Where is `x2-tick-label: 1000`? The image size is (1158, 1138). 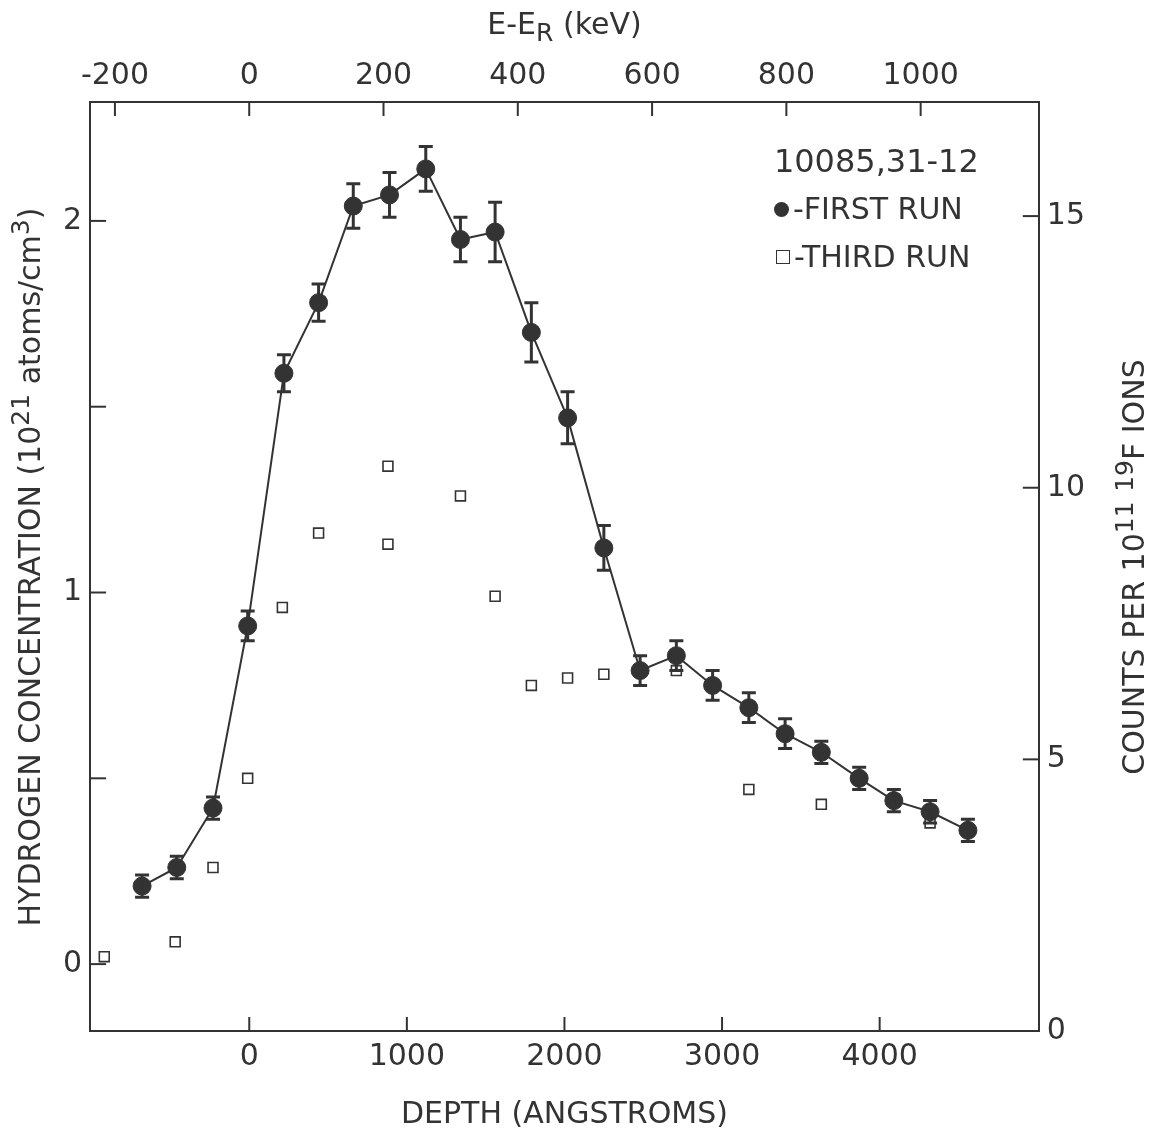
x2-tick-label: 1000 is located at coordinates (920, 73).